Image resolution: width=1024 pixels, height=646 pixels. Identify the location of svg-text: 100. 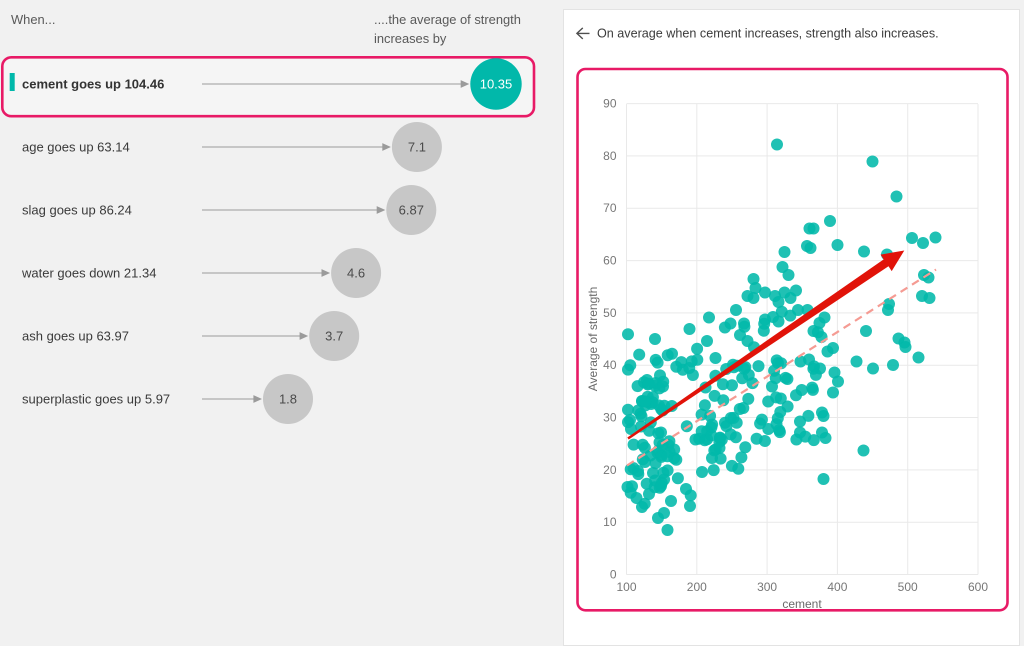
(626, 587).